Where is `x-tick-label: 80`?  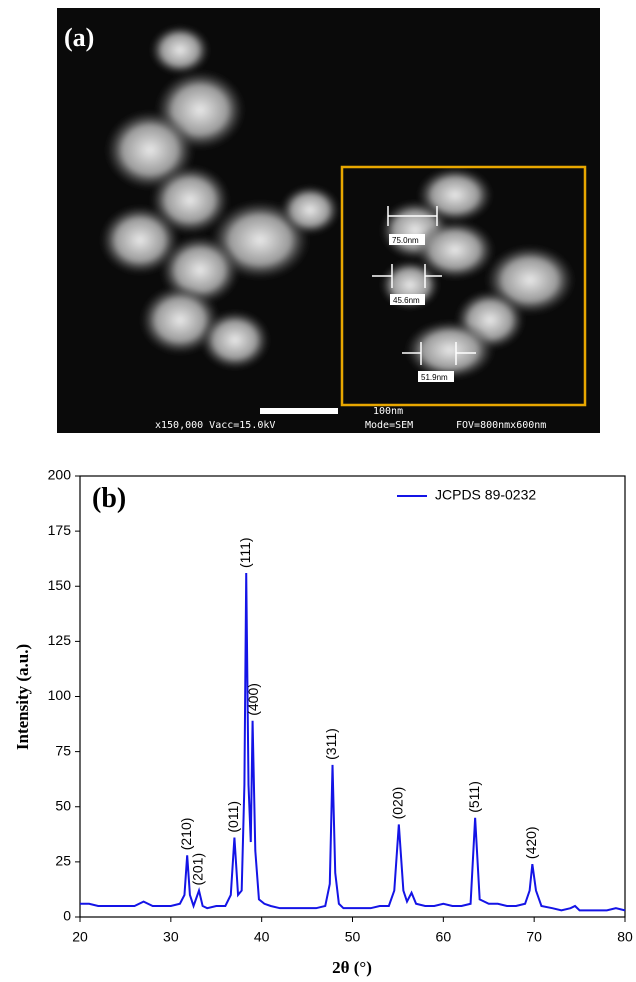
x-tick-label: 80 is located at coordinates (625, 937).